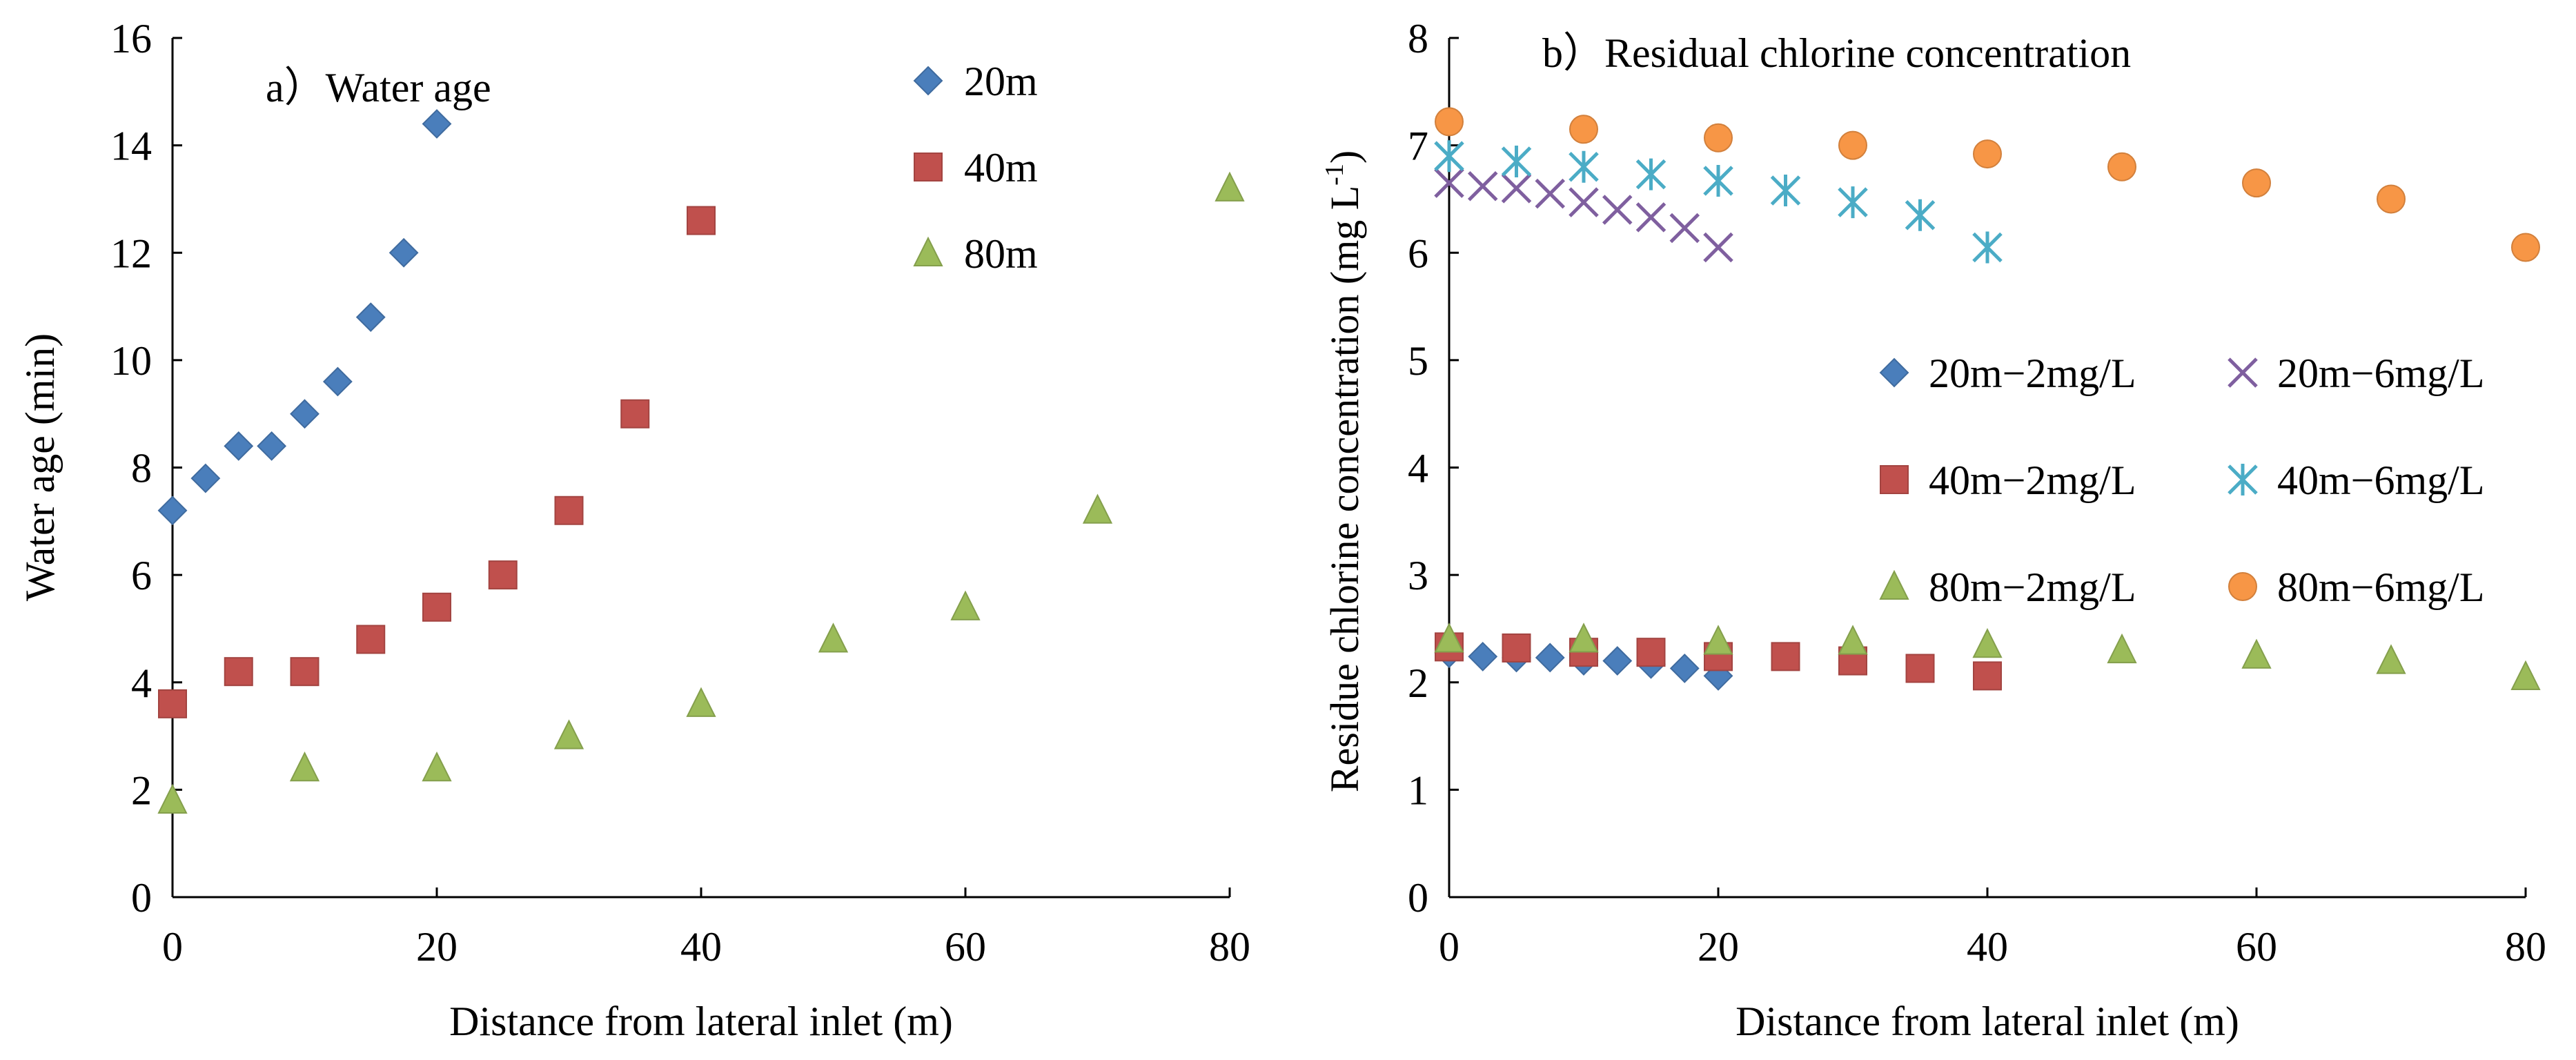 The image size is (2576, 1060). Describe the element at coordinates (2525, 947) in the screenshot. I see `panel-b-x-tick-label: 80` at that location.